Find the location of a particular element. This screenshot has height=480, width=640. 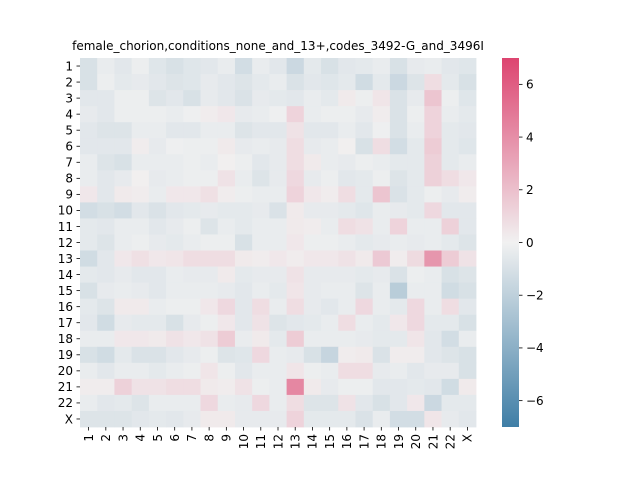

x-tick-label: 22 is located at coordinates (450, 441).